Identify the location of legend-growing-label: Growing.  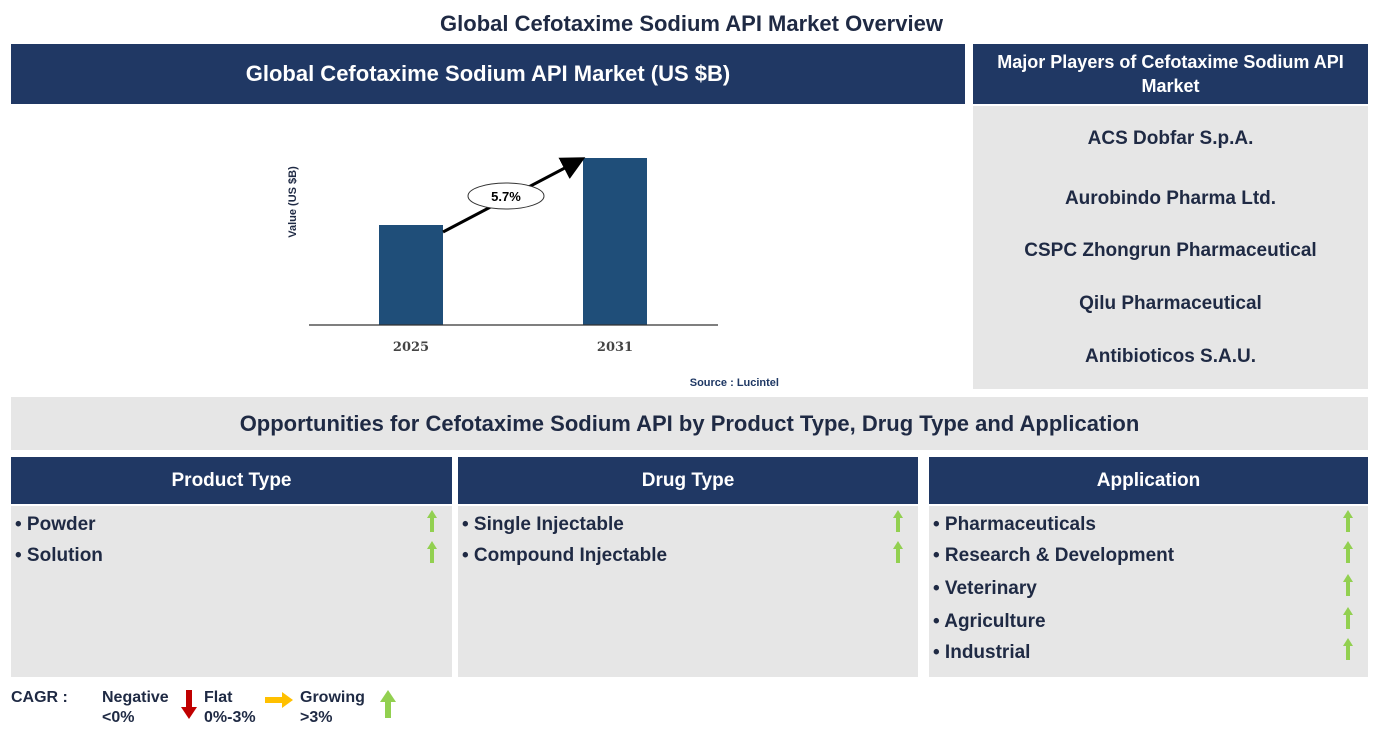
(332, 697).